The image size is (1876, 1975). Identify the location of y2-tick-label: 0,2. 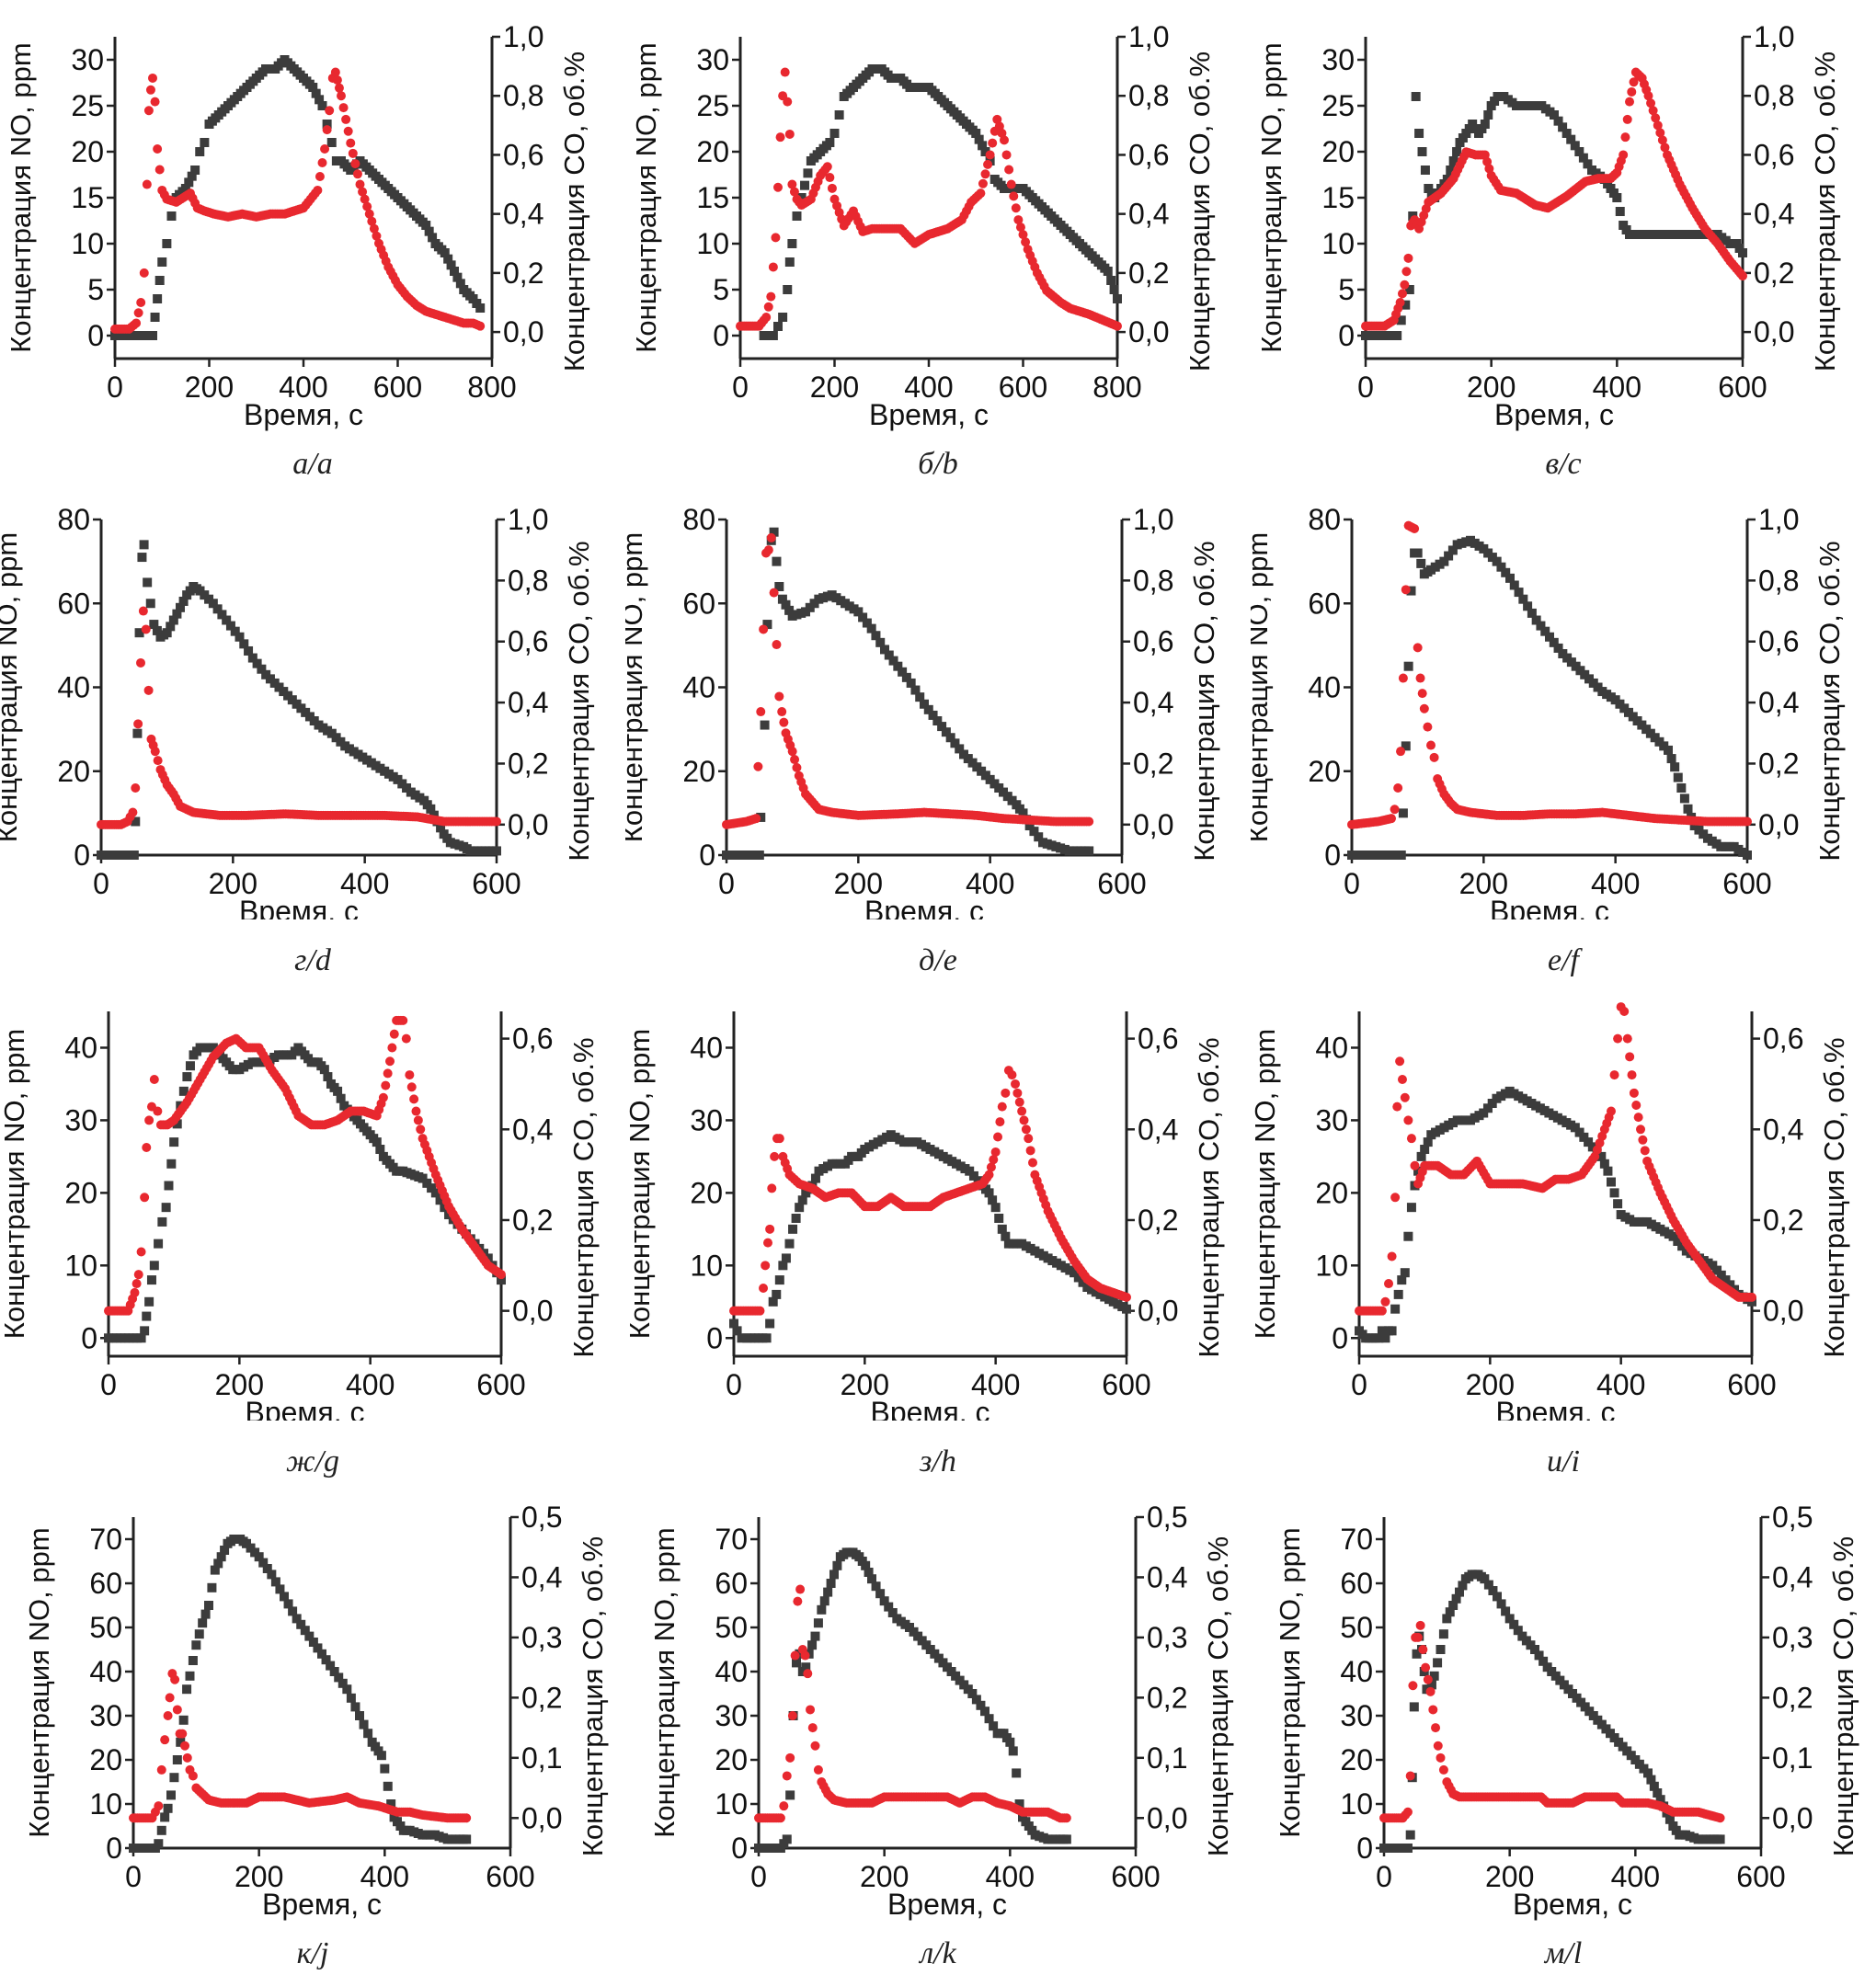
(542, 1697).